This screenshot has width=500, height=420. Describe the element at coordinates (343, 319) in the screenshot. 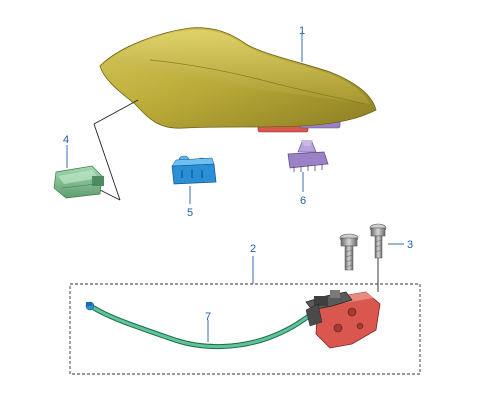

I see `seat-lock-part` at that location.